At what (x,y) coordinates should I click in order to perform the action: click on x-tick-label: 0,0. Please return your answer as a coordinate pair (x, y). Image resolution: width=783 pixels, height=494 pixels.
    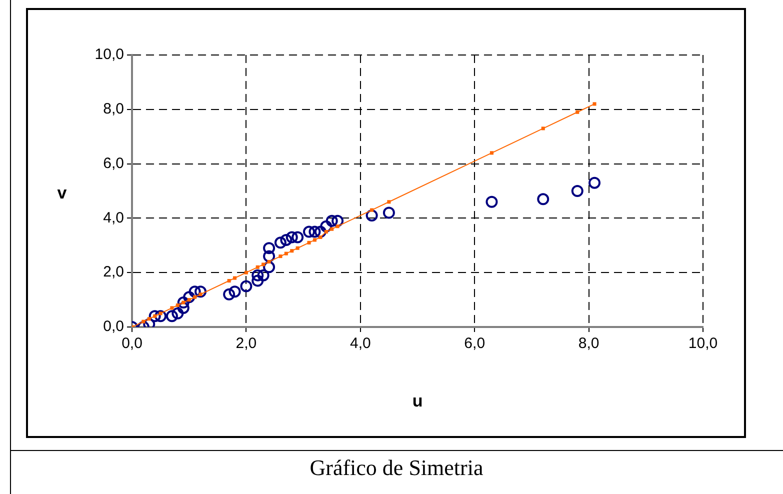
    Looking at the image, I should click on (132, 343).